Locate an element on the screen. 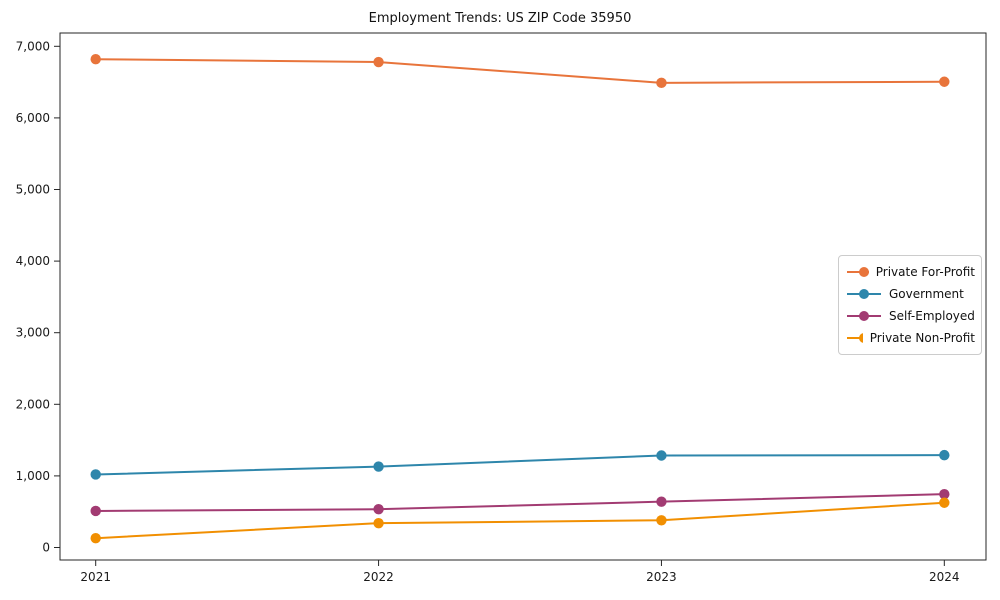  x-tick-label: 2021 is located at coordinates (95, 577).